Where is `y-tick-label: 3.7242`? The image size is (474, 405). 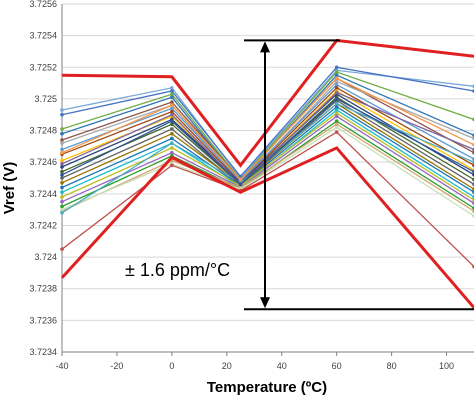
y-tick-label: 3.7242 is located at coordinates (43, 225).